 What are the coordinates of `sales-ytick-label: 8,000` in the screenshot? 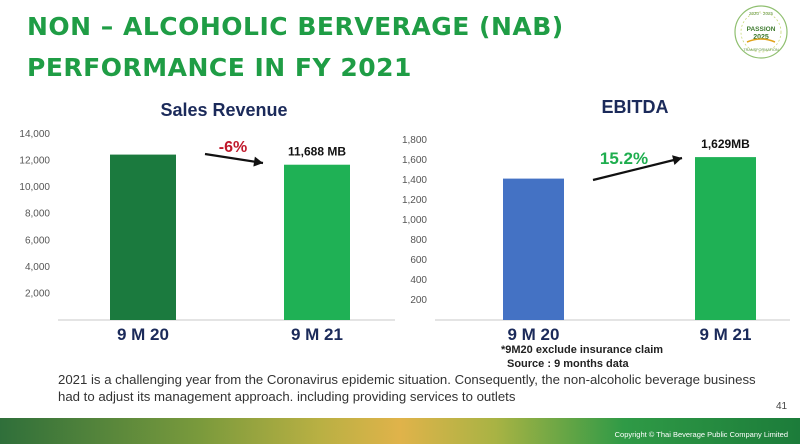 It's located at (37, 214).